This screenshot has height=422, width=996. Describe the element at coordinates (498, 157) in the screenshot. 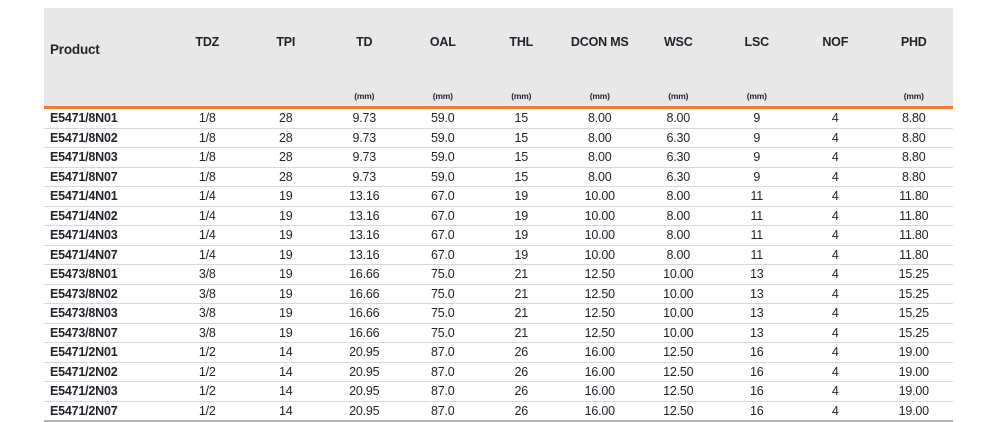

I see `table-row: E5471/8N03 1/8 28 9.73 59.0 15 8.00 6.30 9 4 8.80` at that location.